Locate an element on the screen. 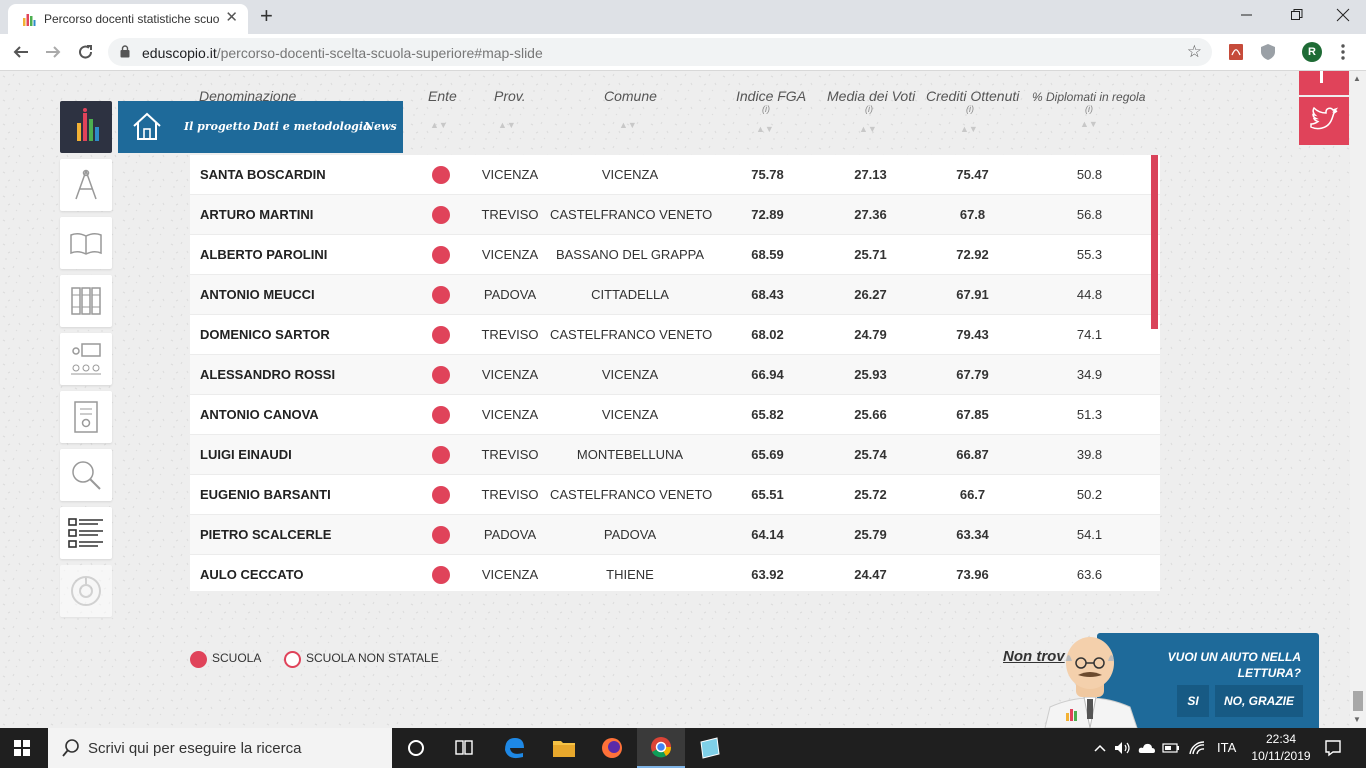  sidebar-list-button is located at coordinates (86, 533).